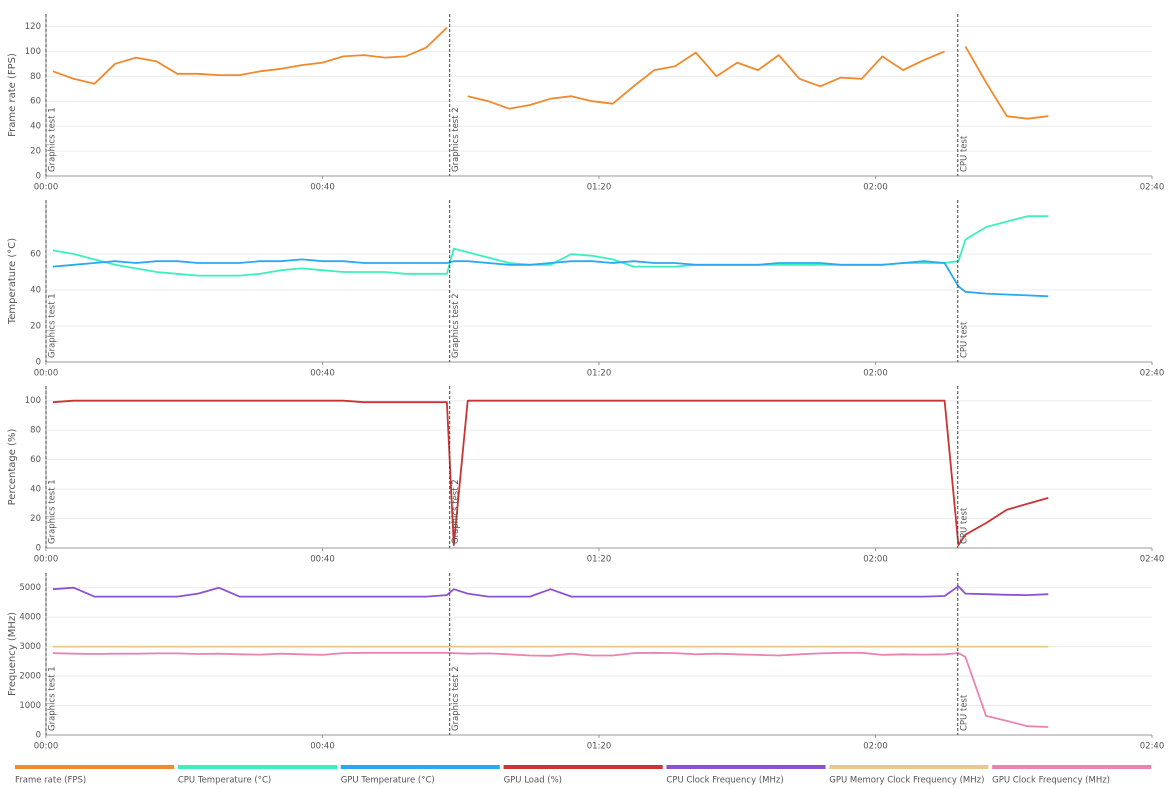 The height and width of the screenshot is (789, 1170). What do you see at coordinates (30, 618) in the screenshot?
I see `y-tick-label: 4000` at bounding box center [30, 618].